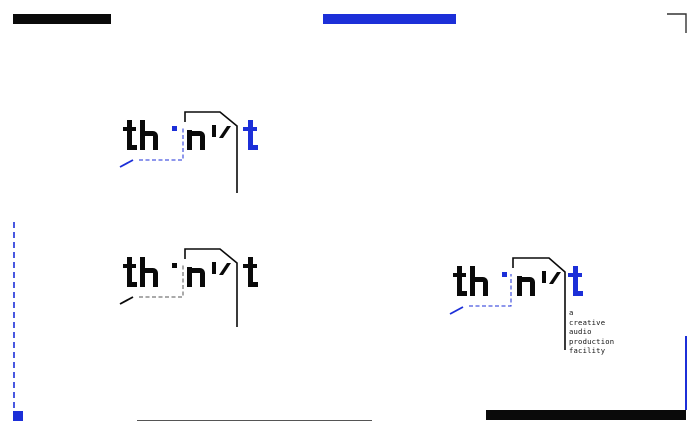 The width and height of the screenshot is (700, 439). What do you see at coordinates (389, 19) in the screenshot?
I see `top-center-blue-bar` at bounding box center [389, 19].